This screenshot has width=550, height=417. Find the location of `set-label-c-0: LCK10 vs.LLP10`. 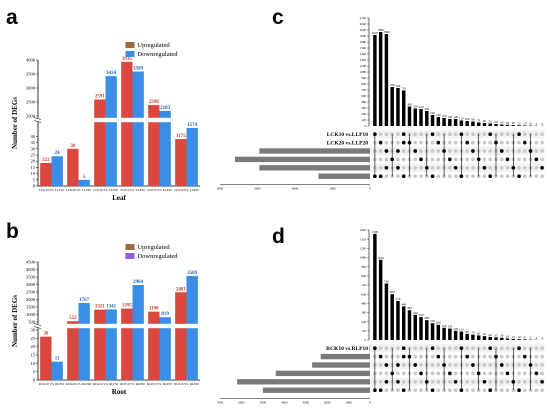

set-label-c-0: LCK10 vs.LLP10 is located at coordinates (348, 135).